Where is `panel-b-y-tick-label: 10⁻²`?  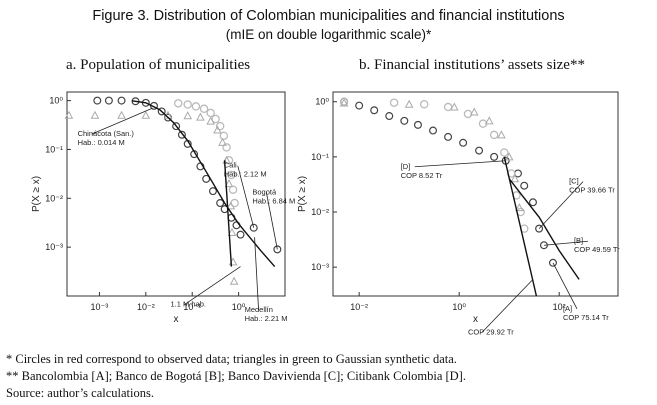 panel-b-y-tick-label: 10⁻² is located at coordinates (320, 212).